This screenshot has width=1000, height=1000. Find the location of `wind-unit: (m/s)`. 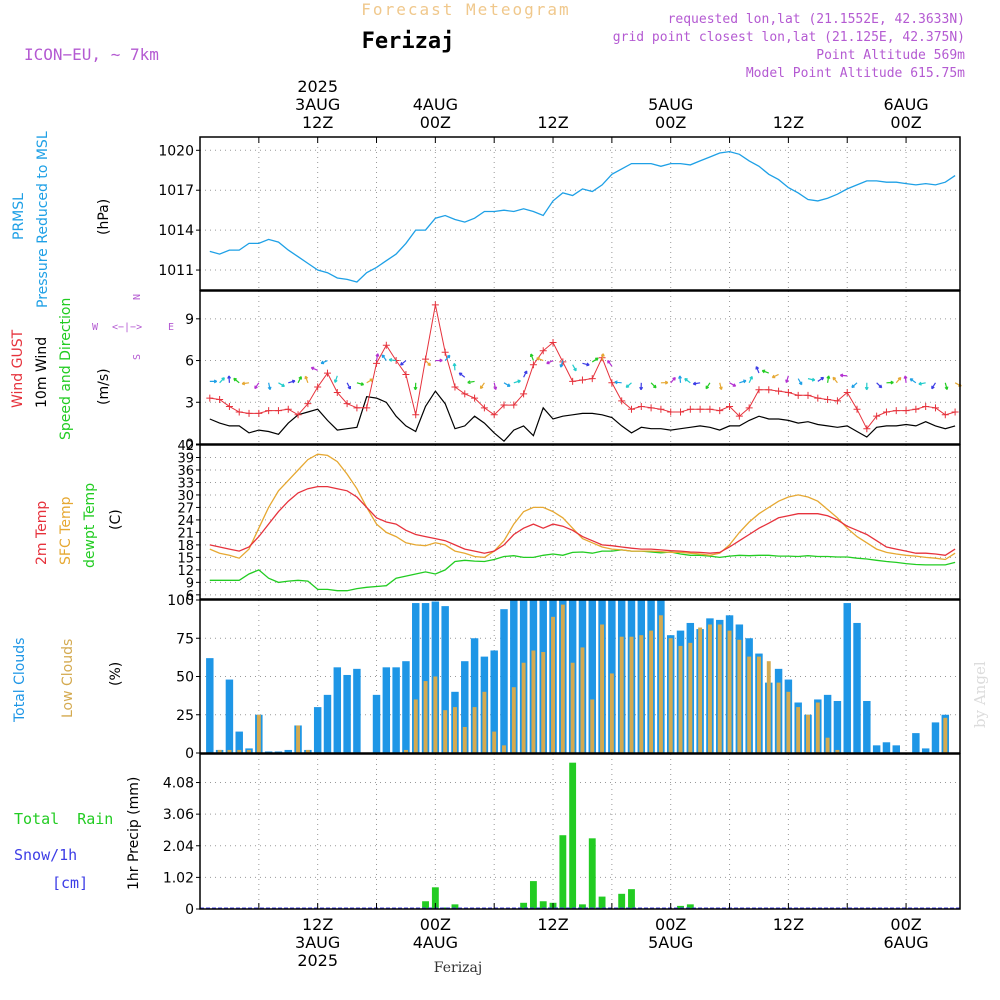

wind-unit: (m/s) is located at coordinates (104, 386).